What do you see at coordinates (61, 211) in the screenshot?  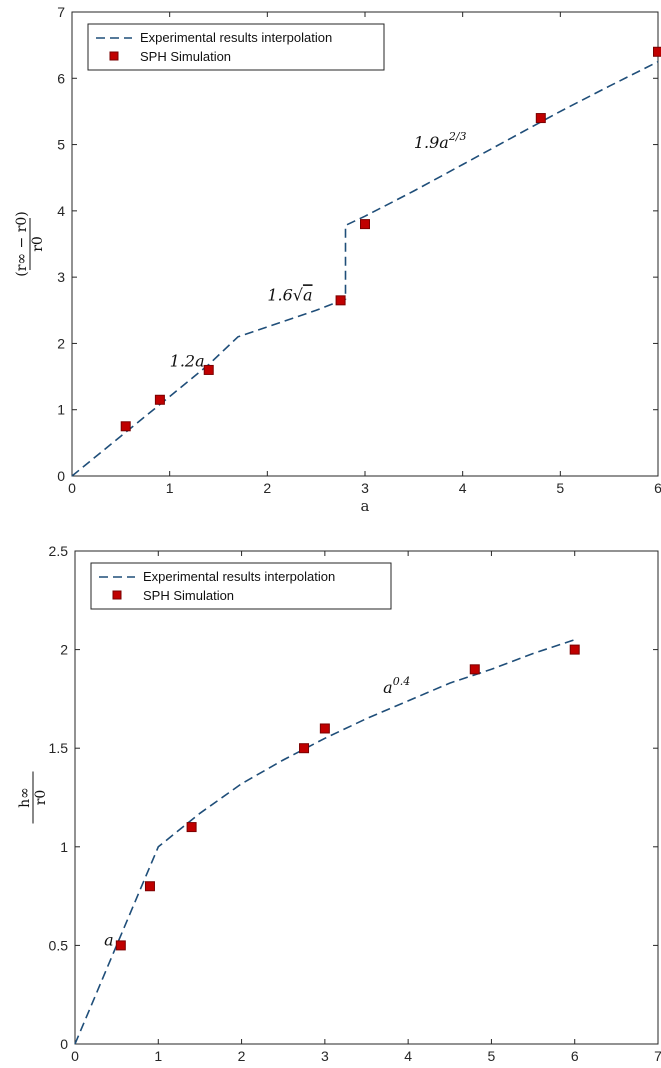 I see `y-tick-label: 4` at bounding box center [61, 211].